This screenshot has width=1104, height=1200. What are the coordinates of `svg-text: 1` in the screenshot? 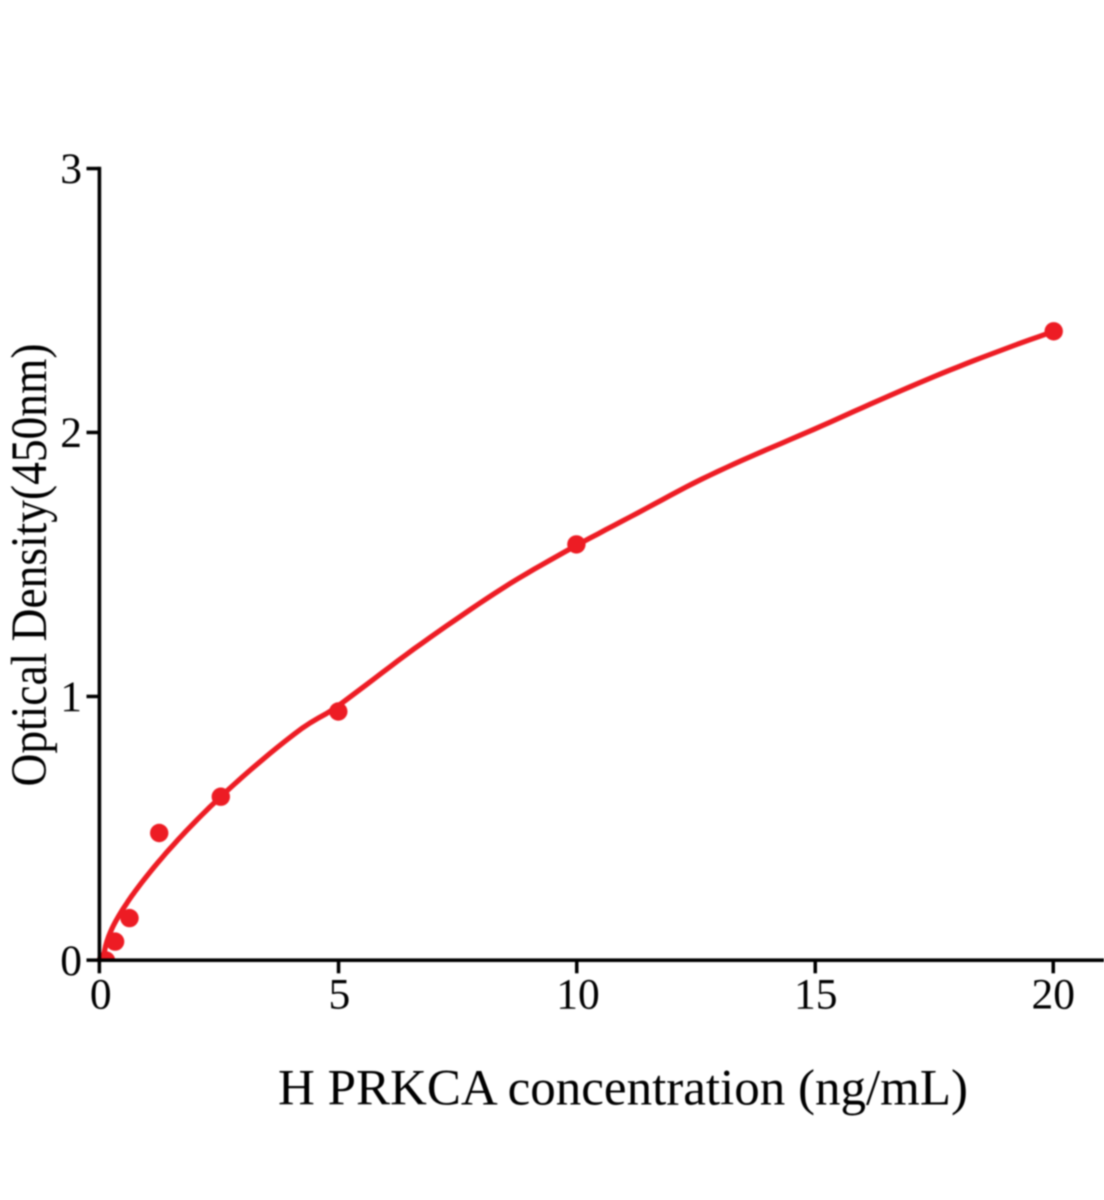 It's located at (71, 697).